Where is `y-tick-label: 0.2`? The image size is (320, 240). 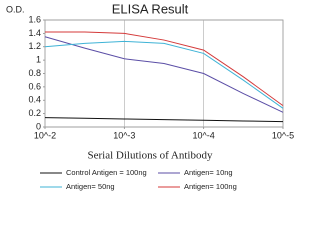
y-tick-label: 0.2 is located at coordinates (34, 113).